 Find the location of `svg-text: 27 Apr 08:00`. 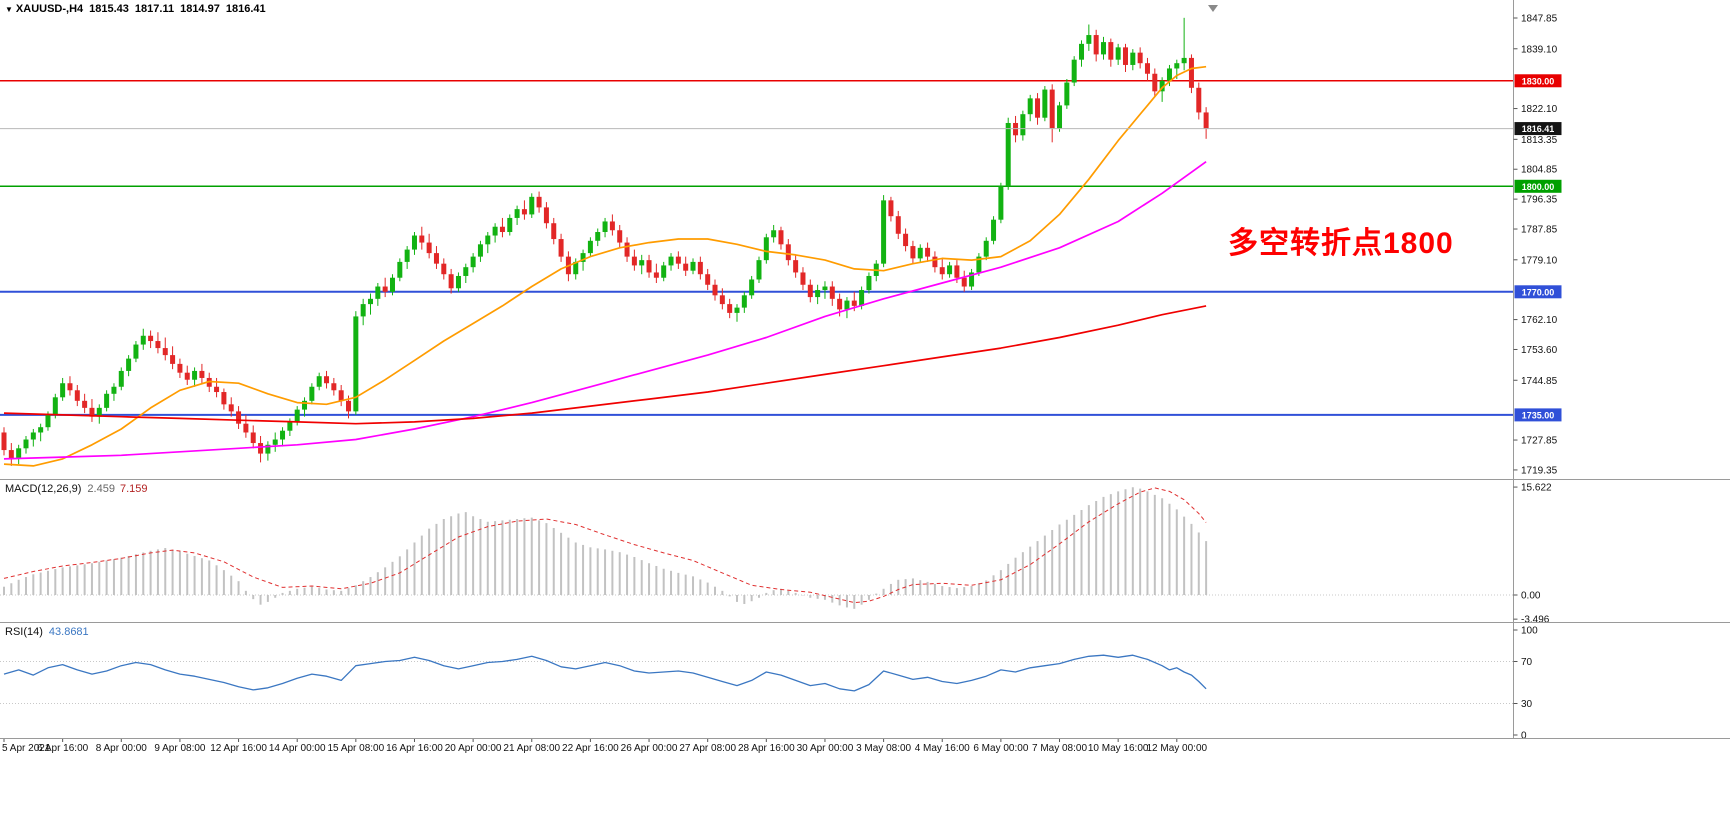

svg-text: 27 Apr 08:00 is located at coordinates (707, 748).